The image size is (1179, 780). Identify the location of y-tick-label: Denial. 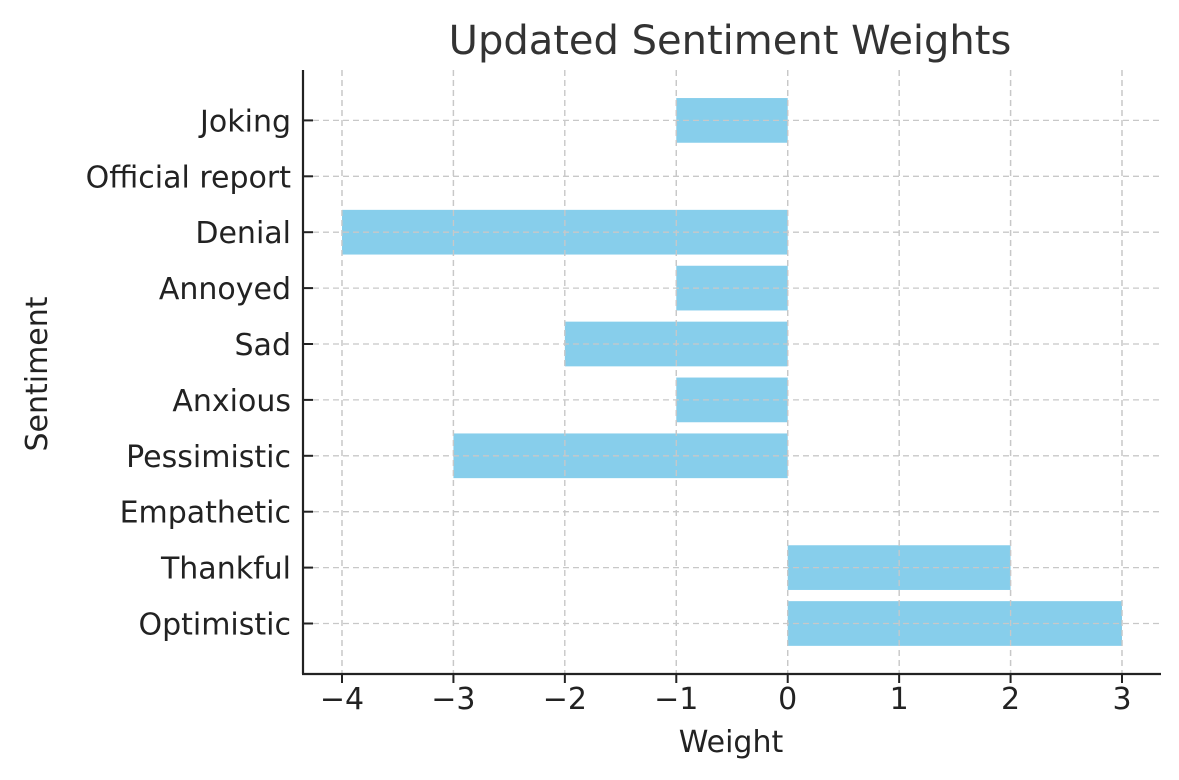
(243, 233).